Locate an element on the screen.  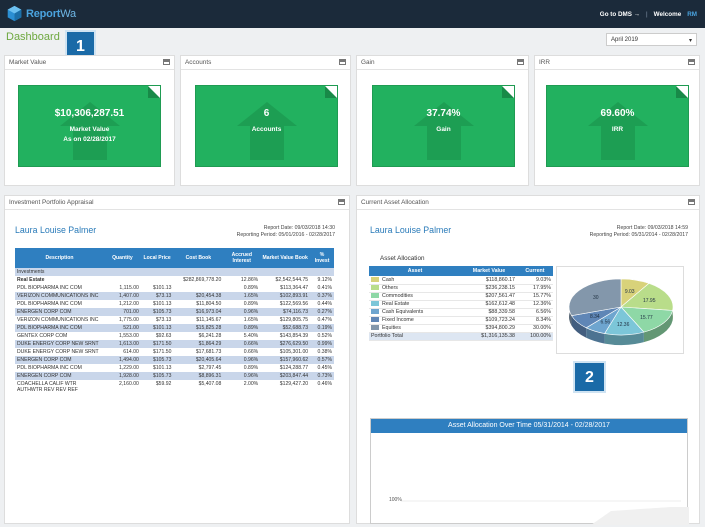
column-header: Description is located at coordinates (59, 258).